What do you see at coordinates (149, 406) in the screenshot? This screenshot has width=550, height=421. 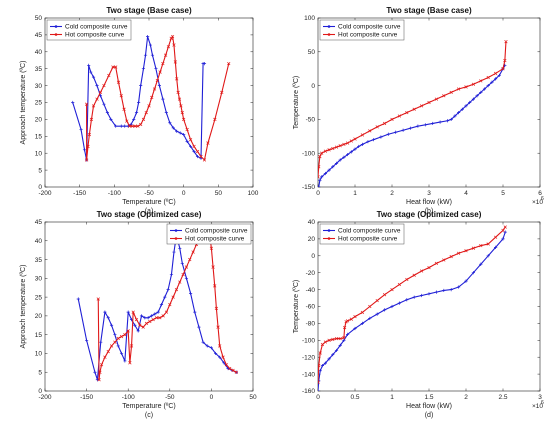 I see `x-axis-label: Temperature (ºC)` at bounding box center [149, 406].